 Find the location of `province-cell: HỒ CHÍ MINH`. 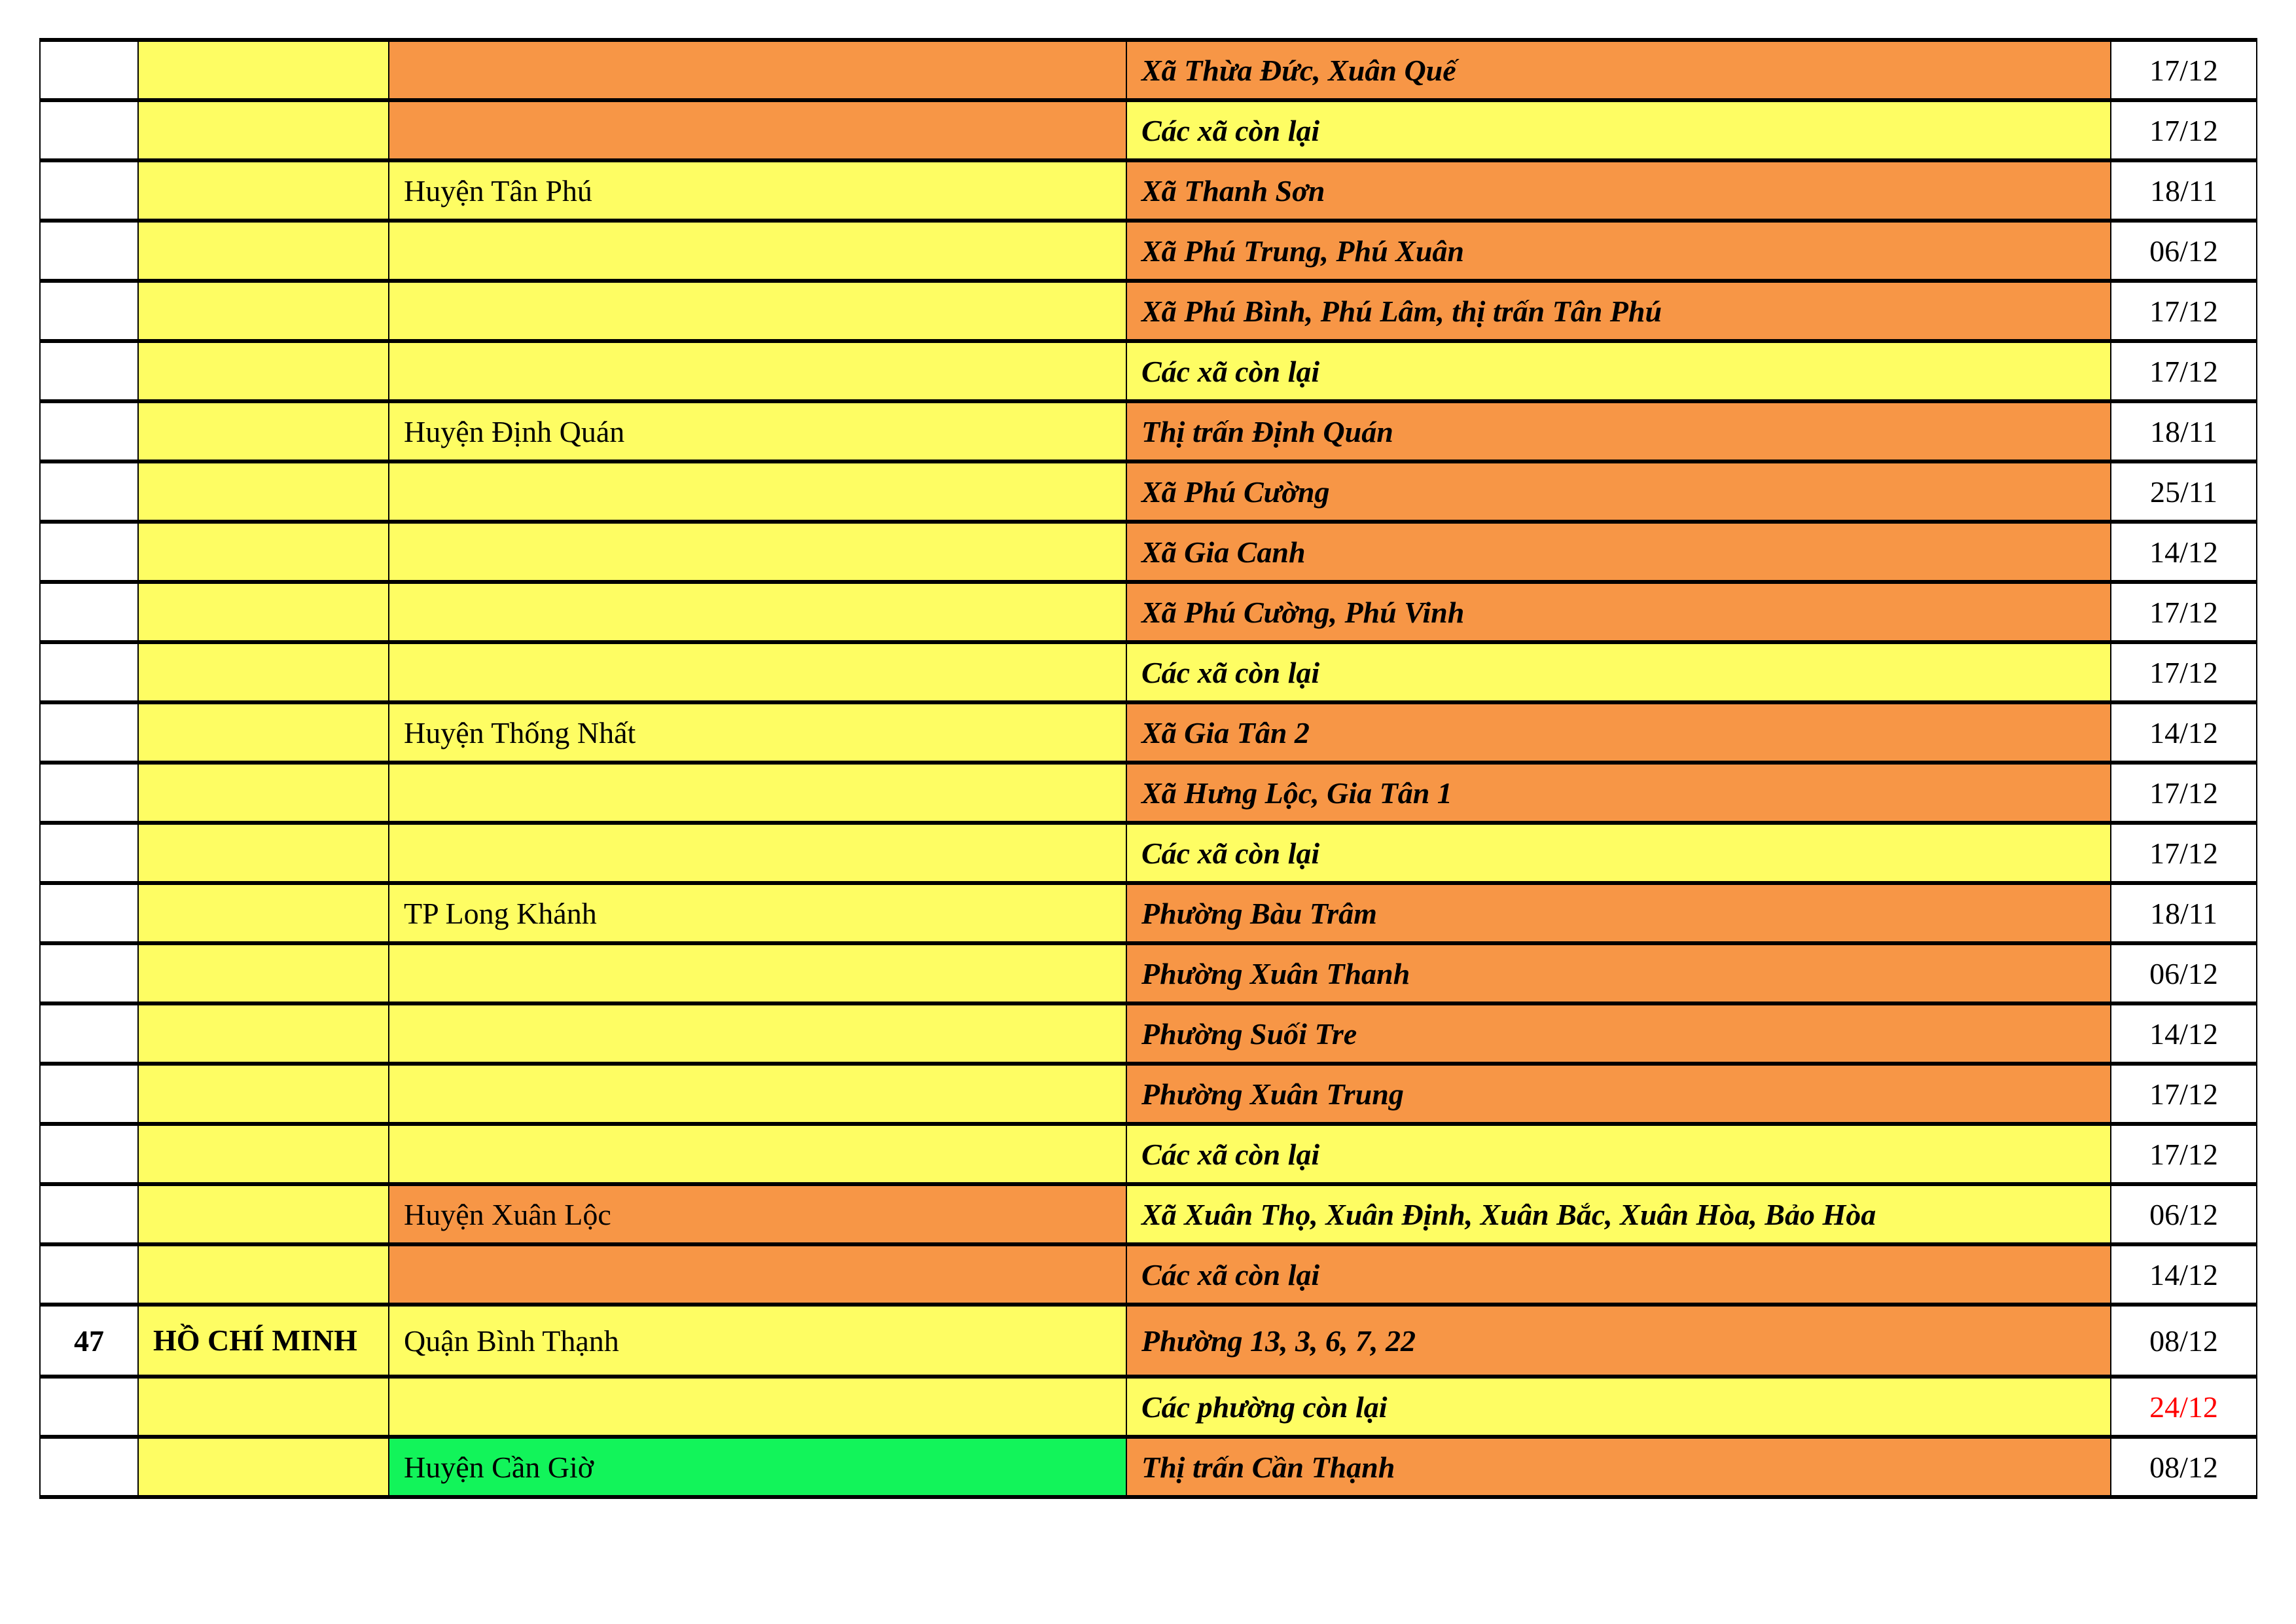

province-cell: HỒ CHÍ MINH is located at coordinates (263, 1341).